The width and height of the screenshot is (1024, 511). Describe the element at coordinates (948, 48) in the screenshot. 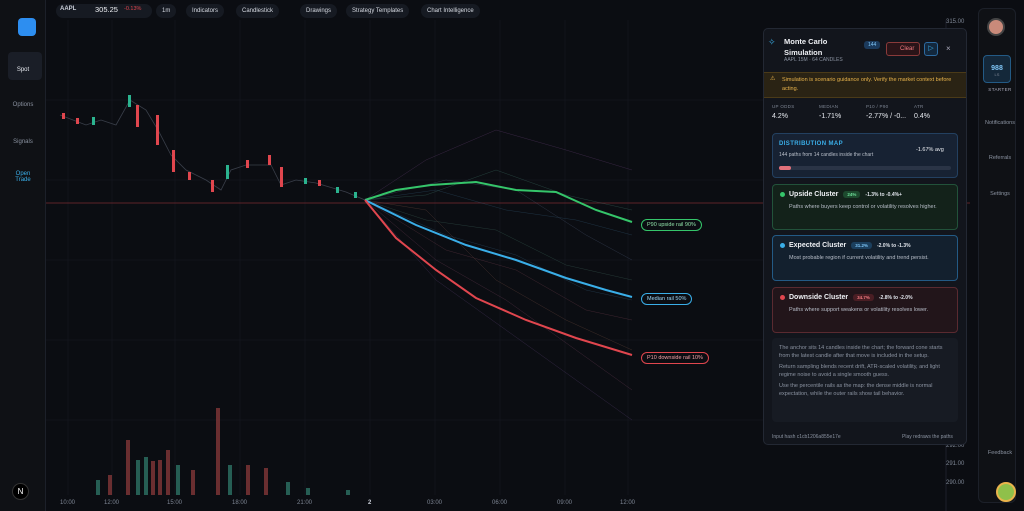

I see `close-button: ×` at that location.